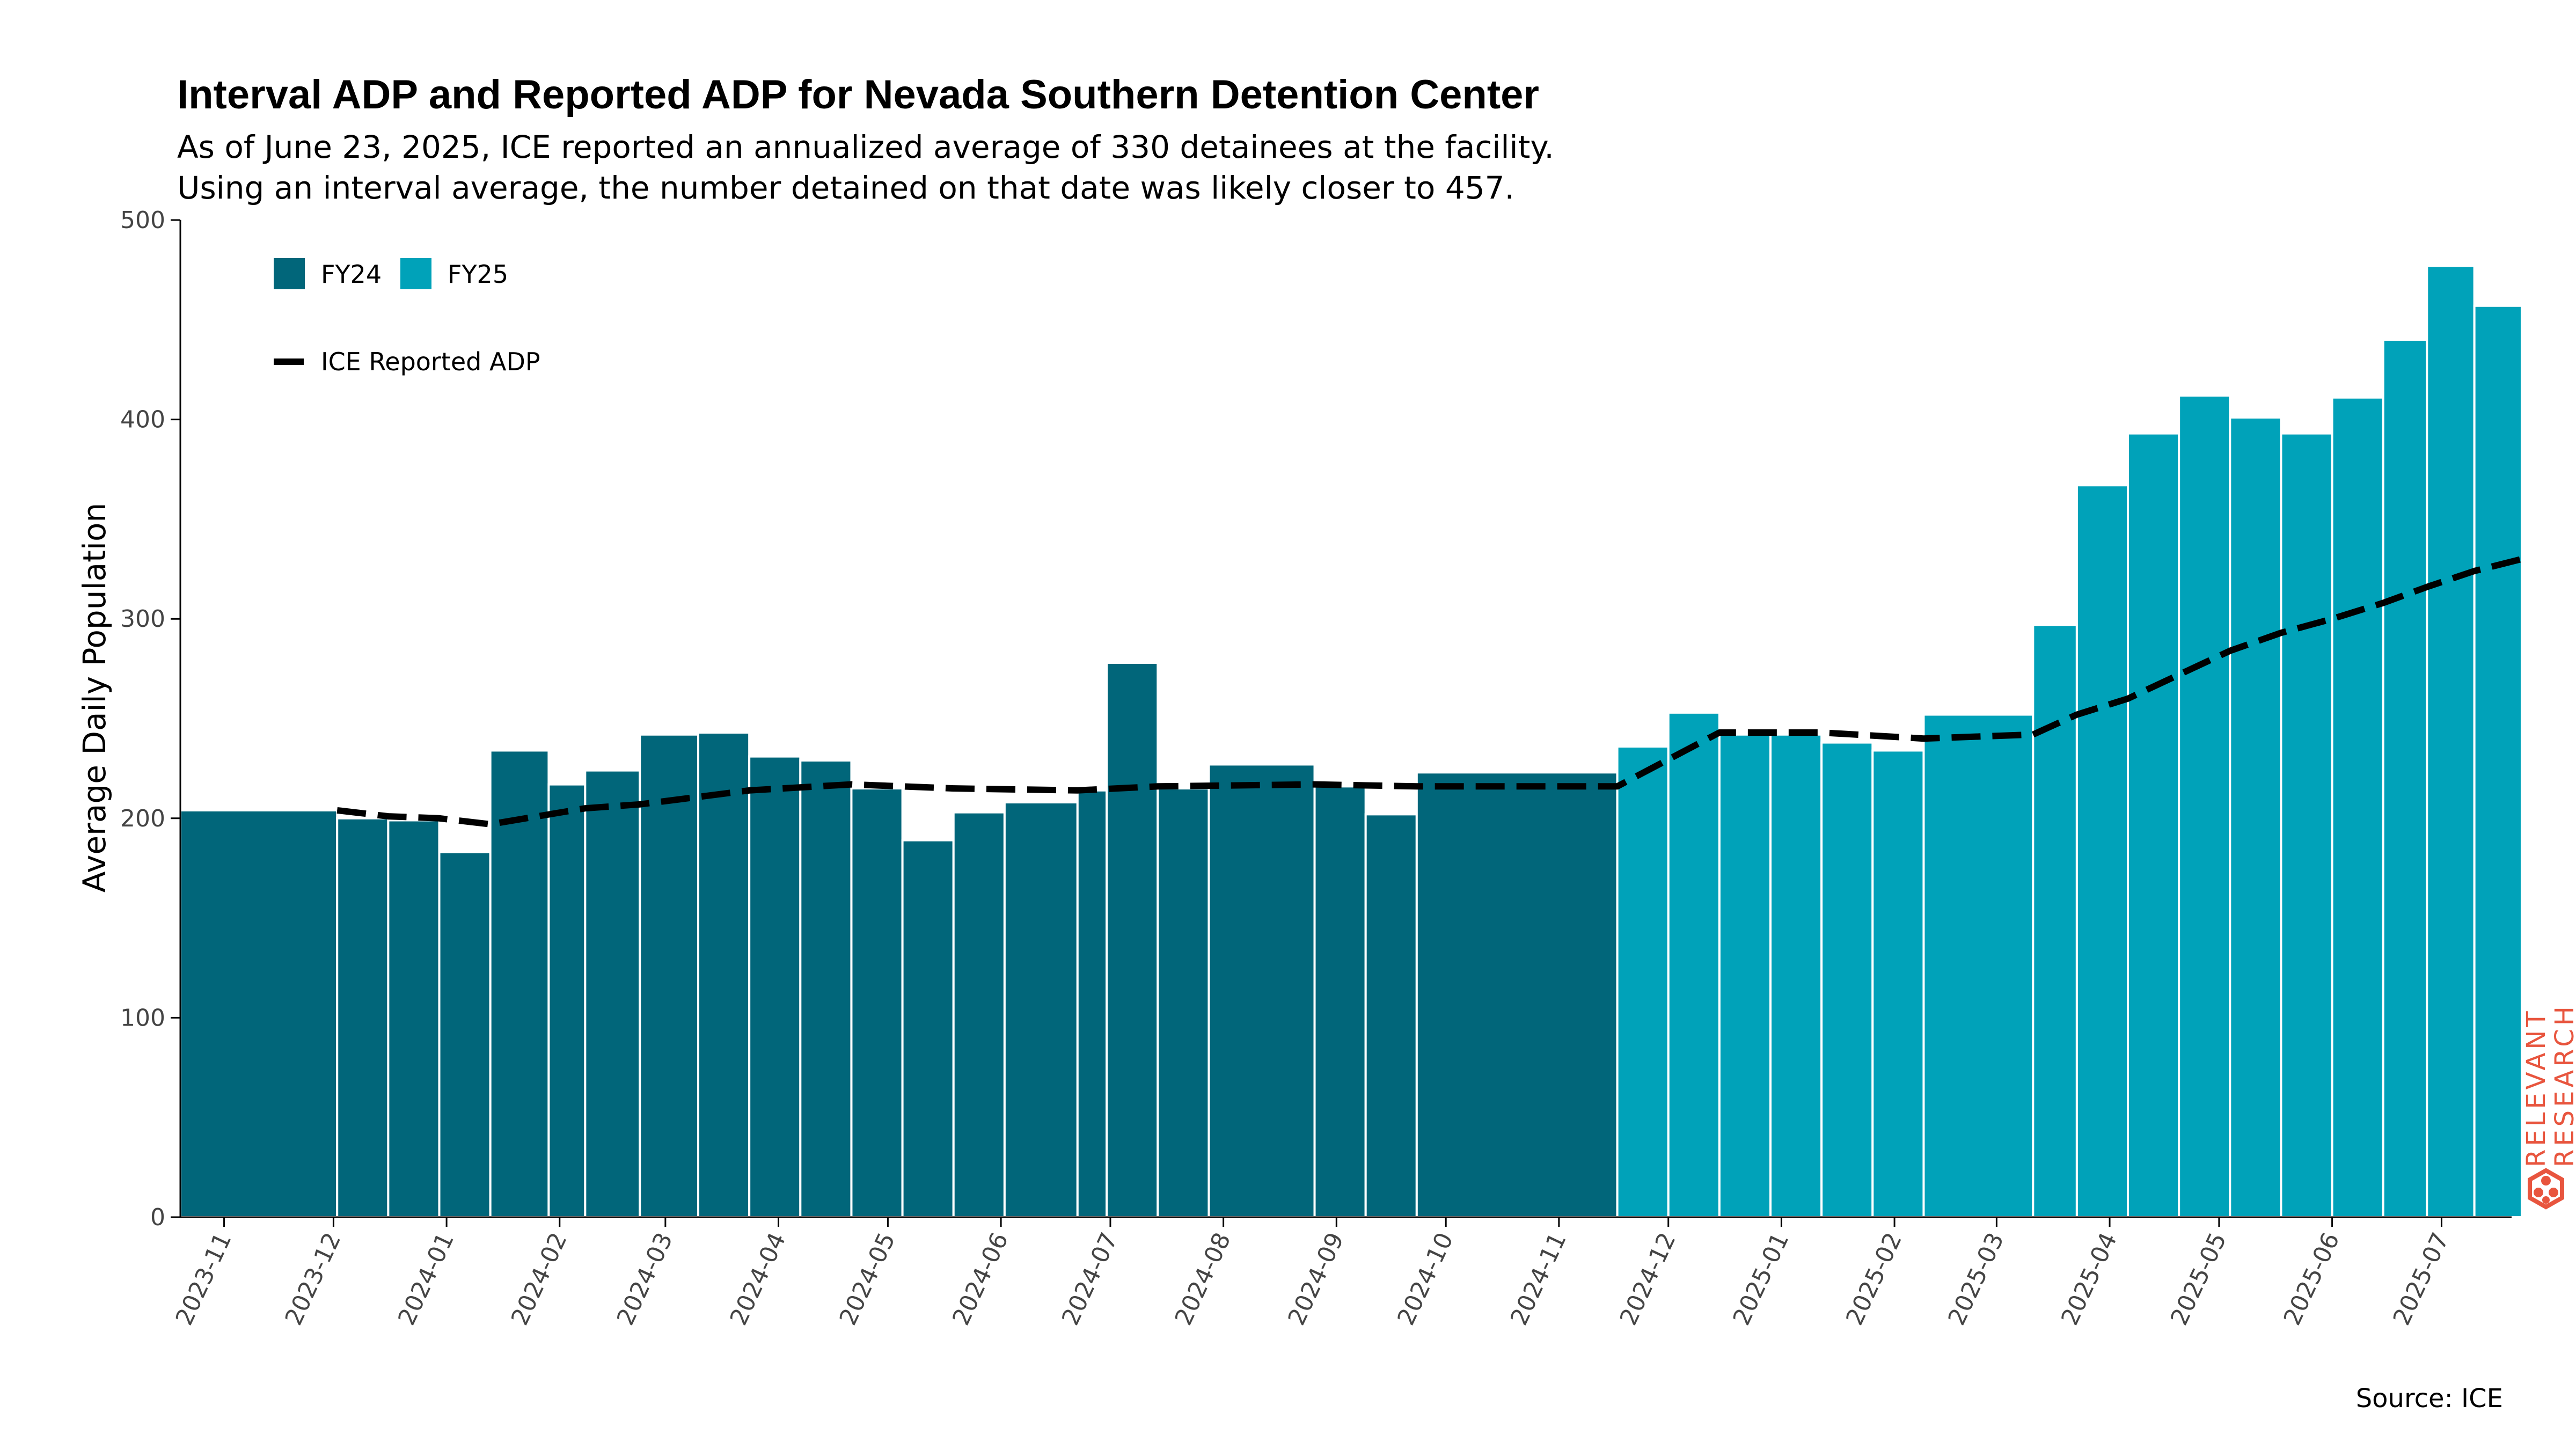  What do you see at coordinates (351, 274) in the screenshot?
I see `legend-label-fy24: FY24` at bounding box center [351, 274].